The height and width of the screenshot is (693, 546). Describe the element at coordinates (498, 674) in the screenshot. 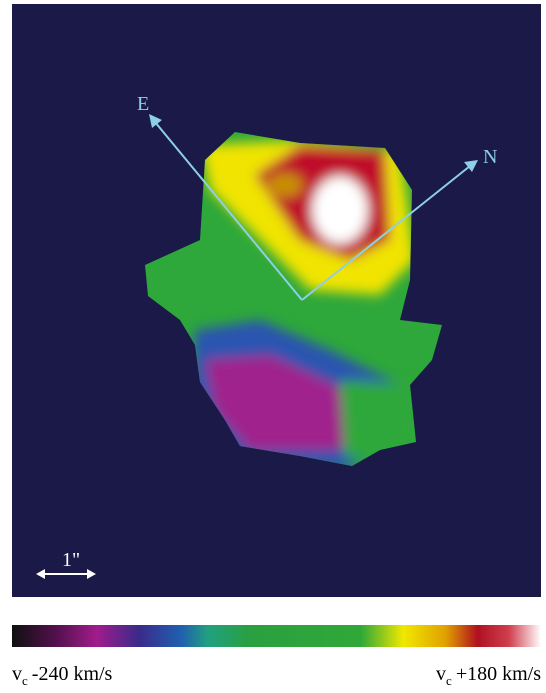

I see `label-part: +180 km/s` at that location.